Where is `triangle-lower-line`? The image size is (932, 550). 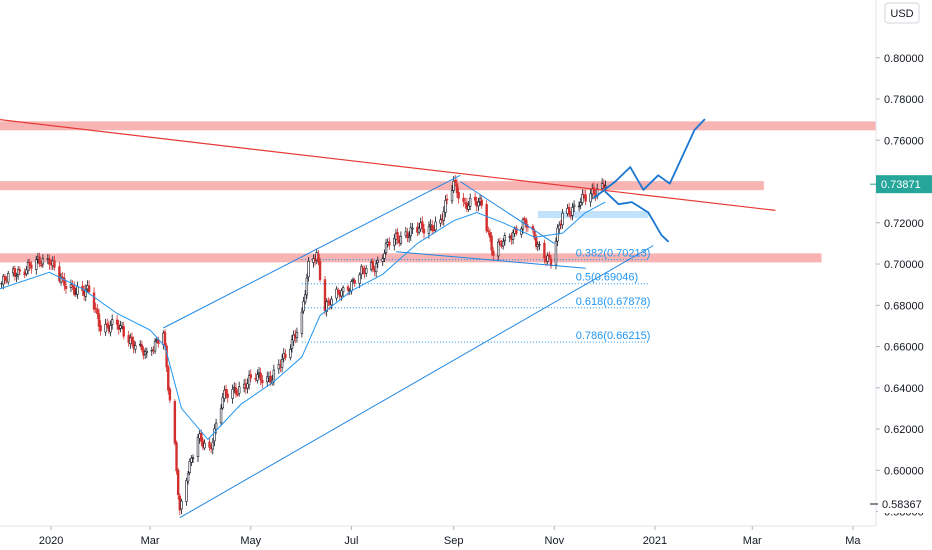
triangle-lower-line is located at coordinates (490, 260).